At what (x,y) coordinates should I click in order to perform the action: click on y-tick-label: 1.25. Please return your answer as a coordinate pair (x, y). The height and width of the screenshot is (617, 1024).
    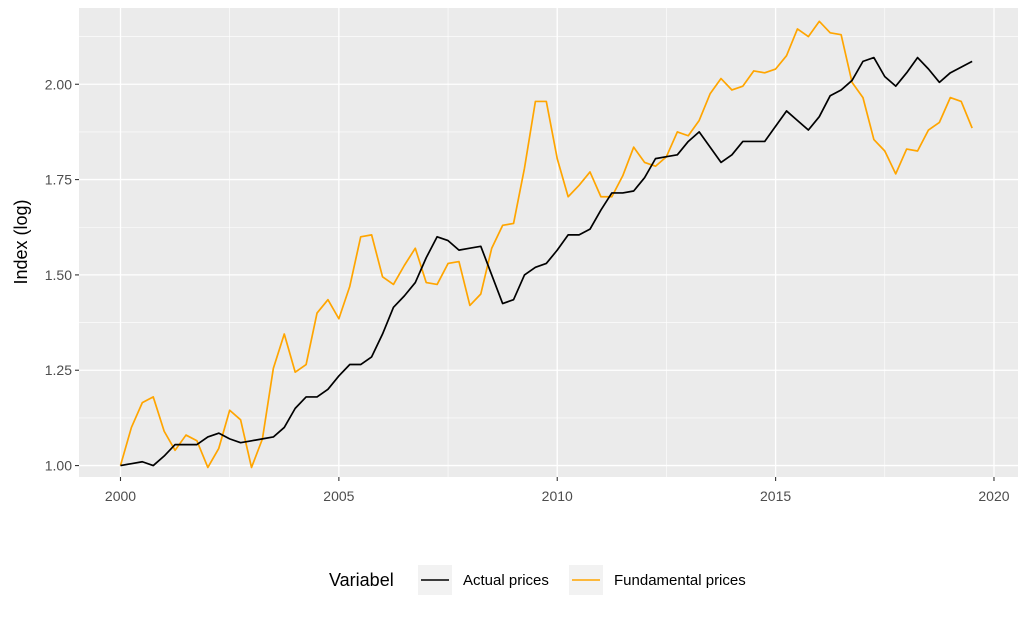
    Looking at the image, I should click on (58, 370).